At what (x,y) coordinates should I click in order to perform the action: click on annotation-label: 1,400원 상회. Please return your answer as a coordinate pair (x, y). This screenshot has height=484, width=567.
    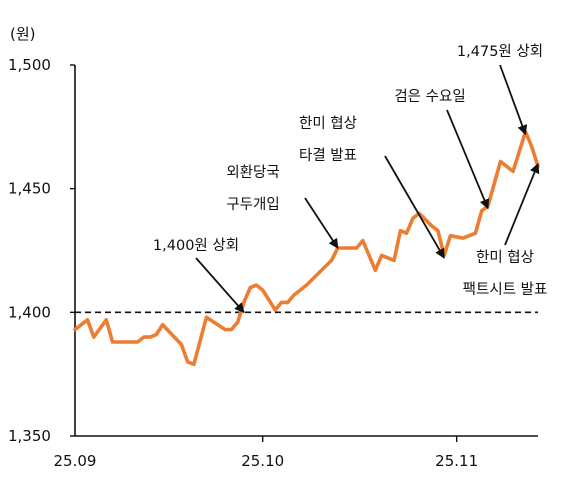
    Looking at the image, I should click on (196, 245).